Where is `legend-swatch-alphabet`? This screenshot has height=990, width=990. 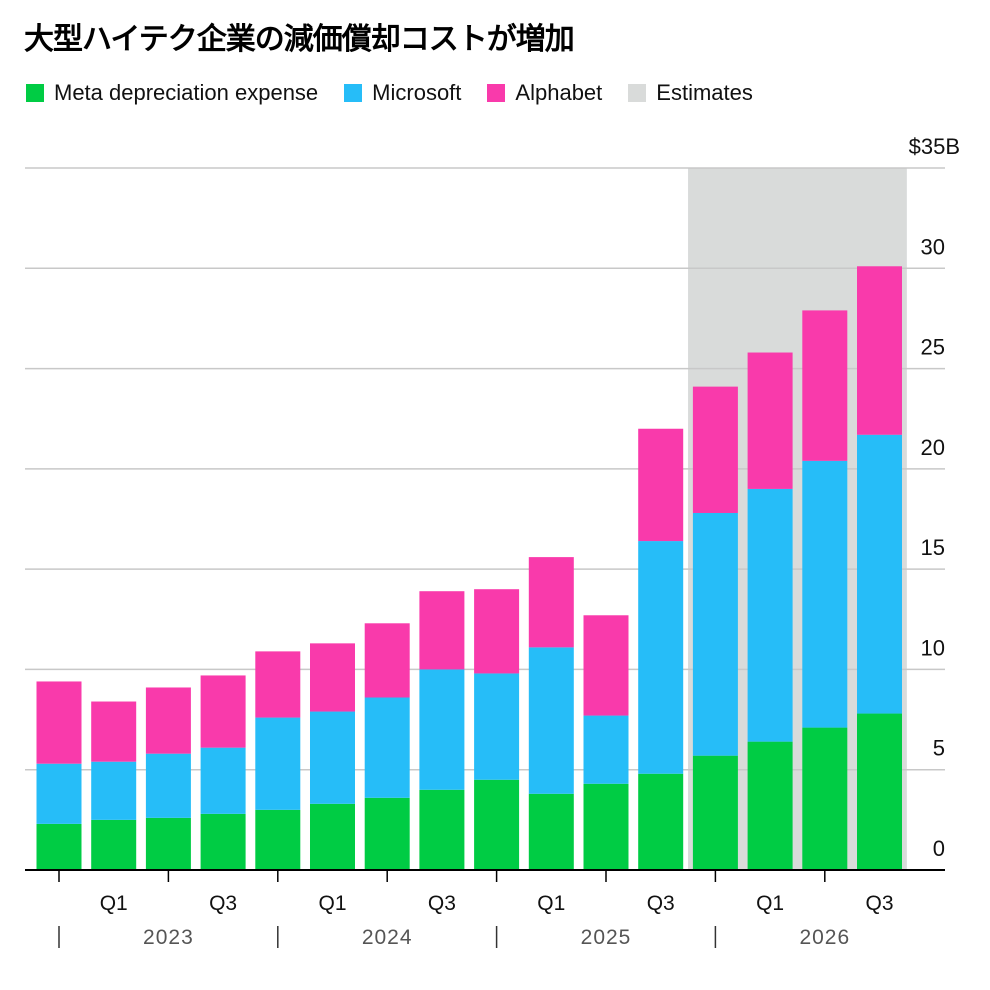 legend-swatch-alphabet is located at coordinates (496, 93).